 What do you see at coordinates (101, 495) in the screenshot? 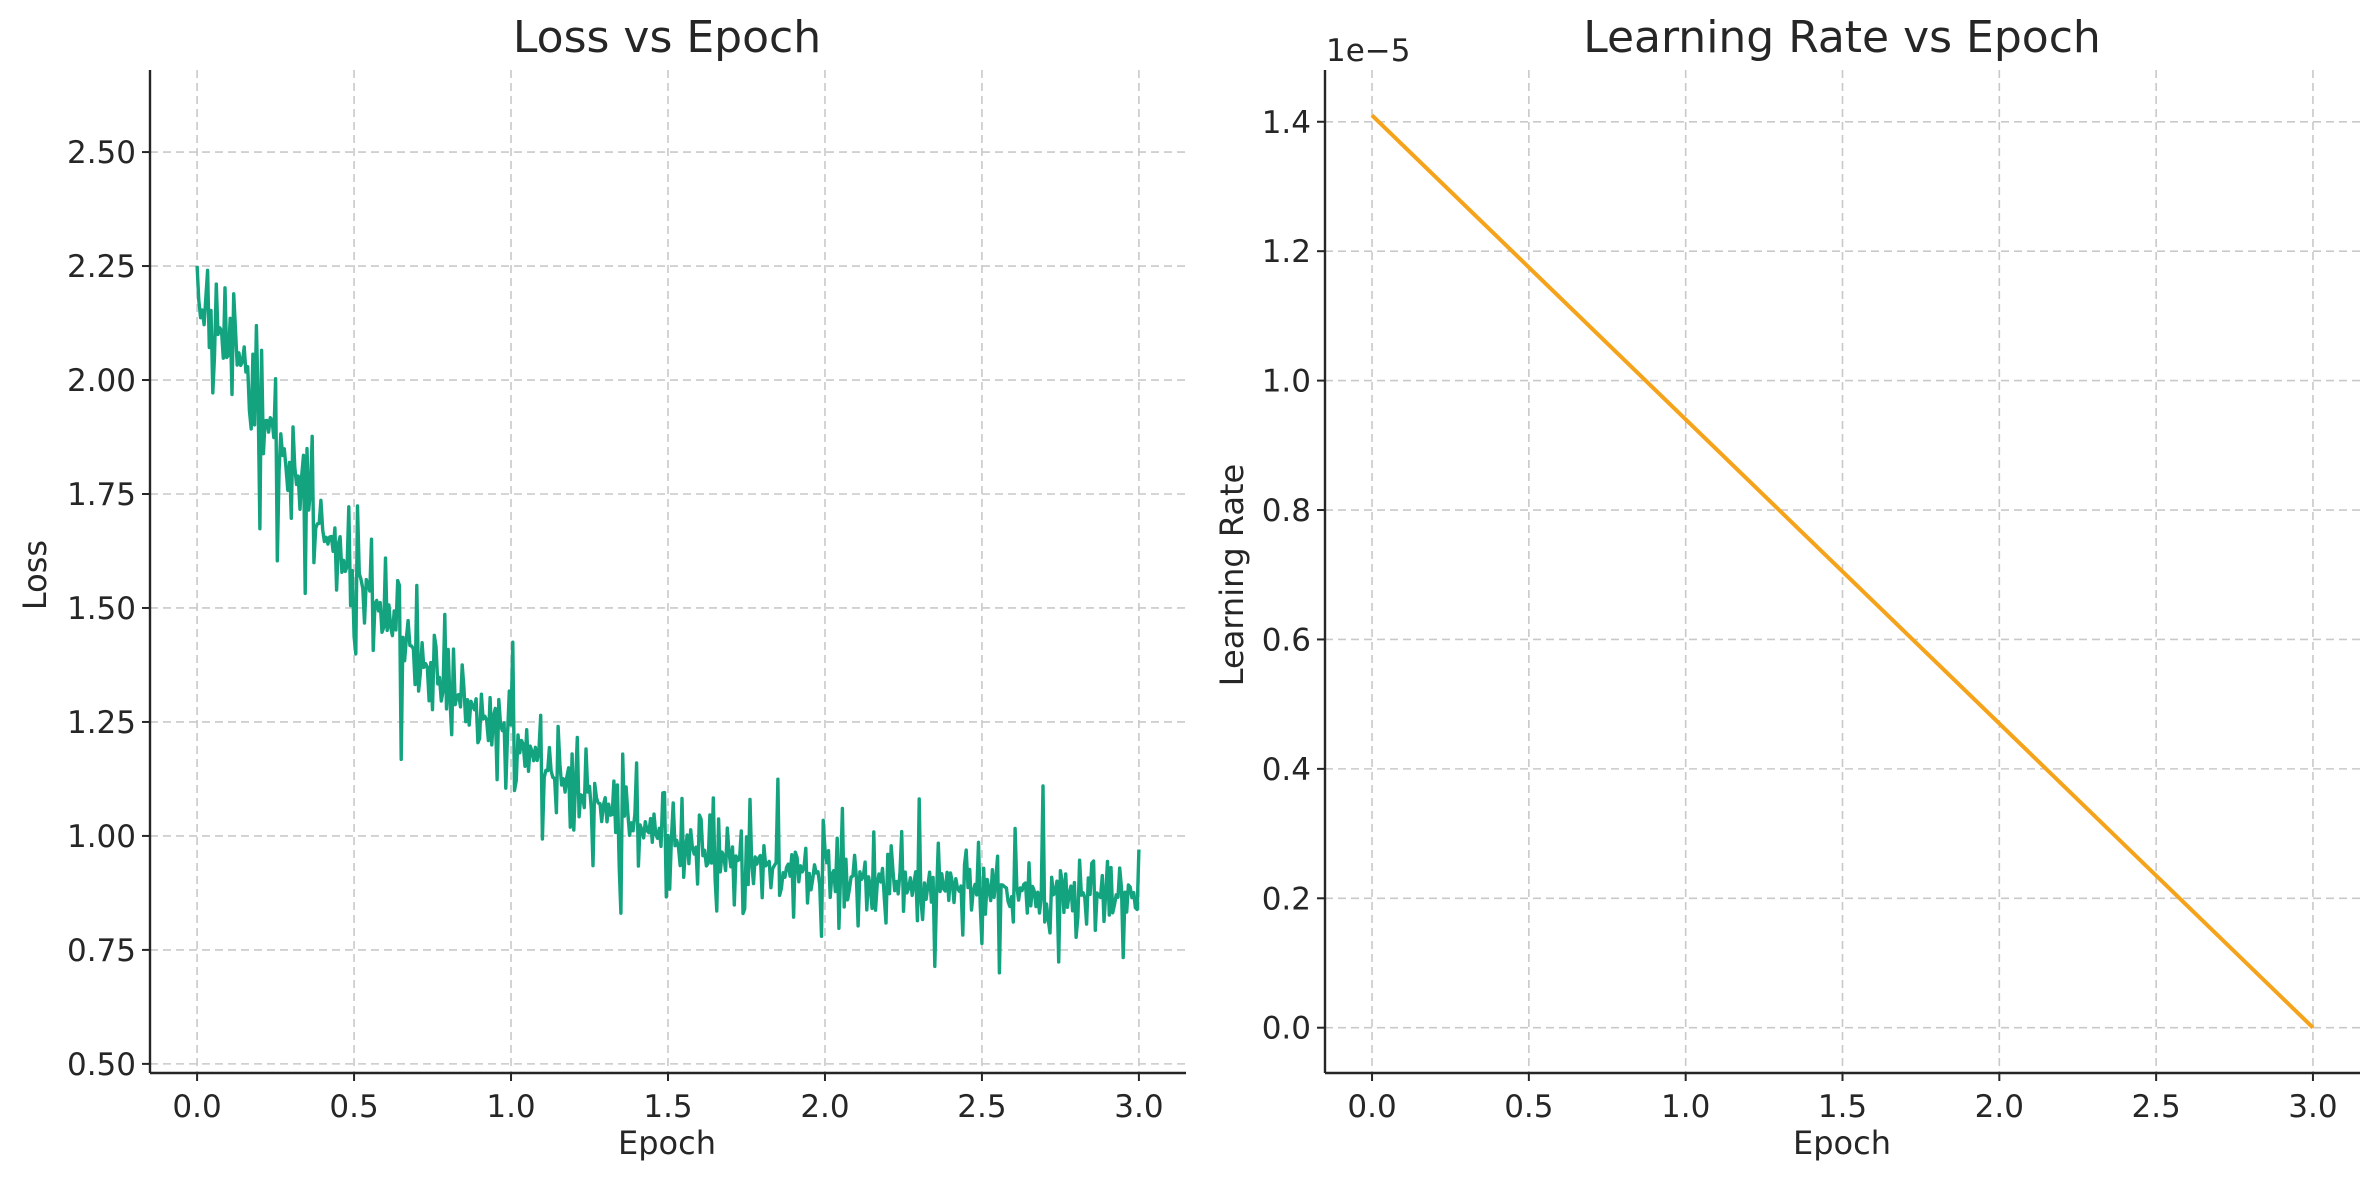
I see `loss-y-tick-label-5: 1.75` at bounding box center [101, 495].